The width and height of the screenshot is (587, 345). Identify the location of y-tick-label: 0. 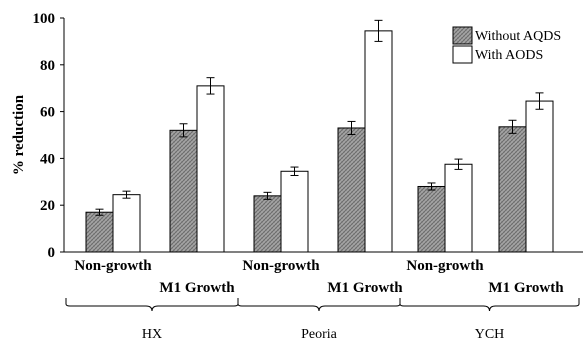
(52, 253).